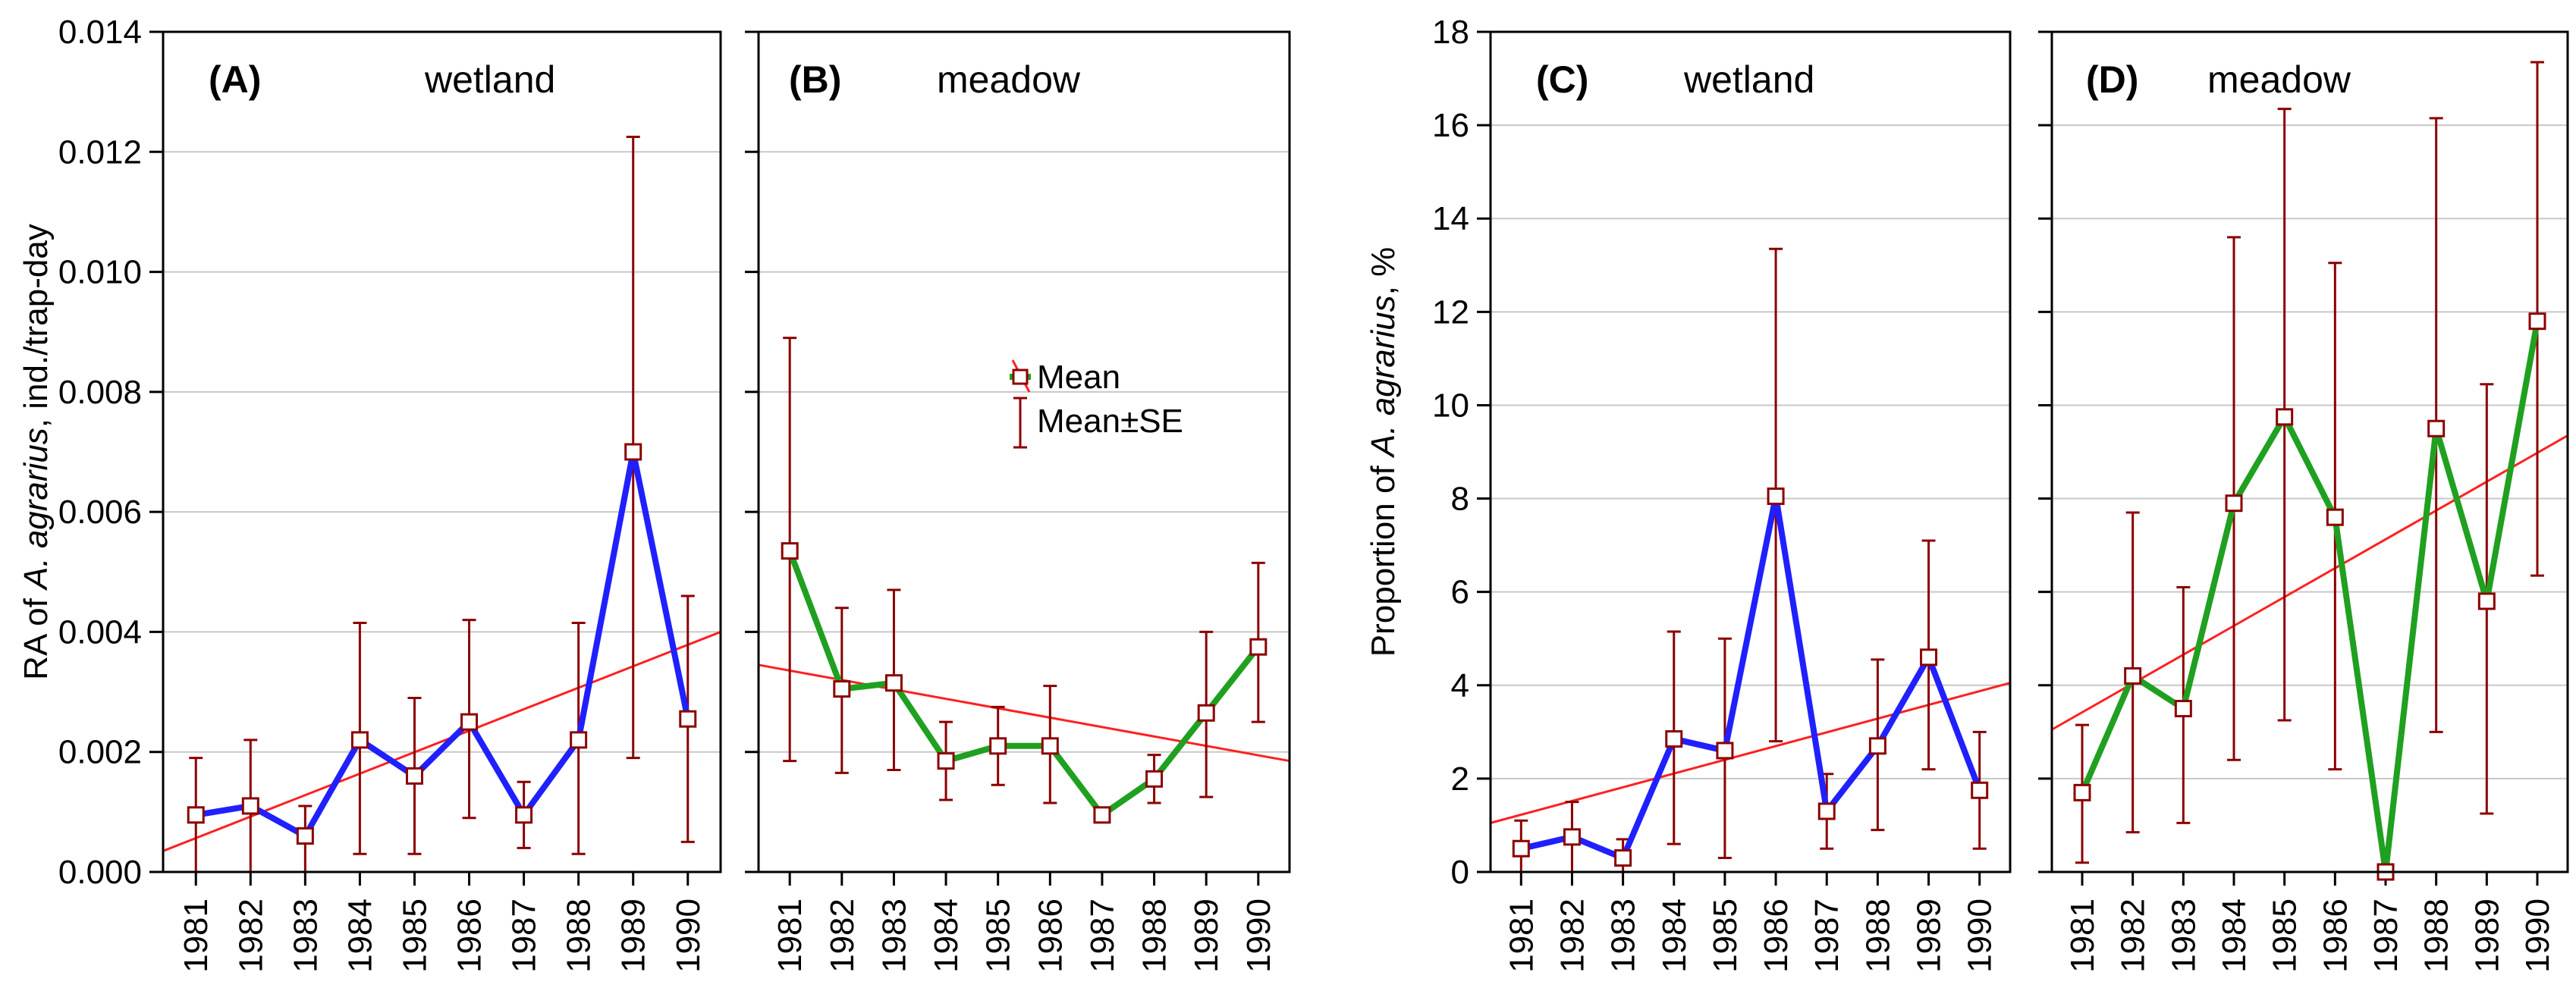 This screenshot has height=991, width=2576. Describe the element at coordinates (100, 32) in the screenshot. I see `y-tick-label: 0.014` at that location.